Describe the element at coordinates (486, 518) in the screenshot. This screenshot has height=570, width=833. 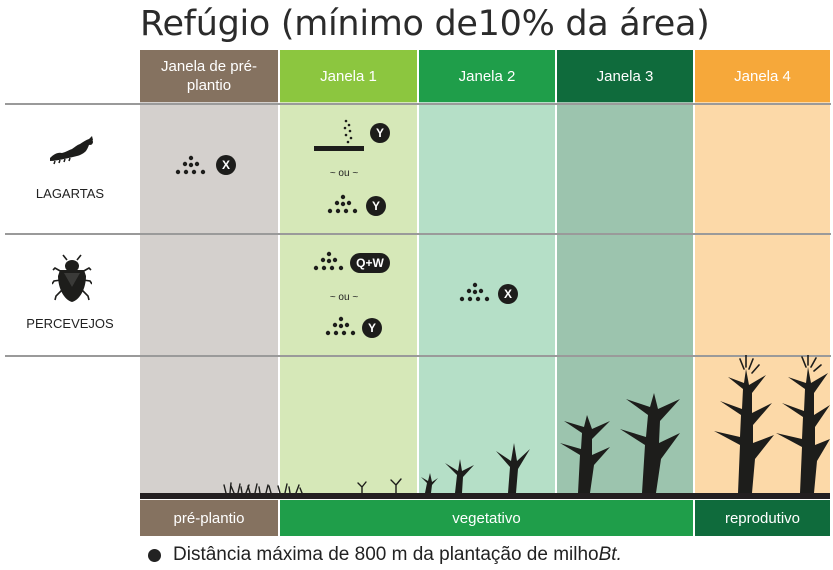
I see `stage-vegetativo: vegetativo` at that location.